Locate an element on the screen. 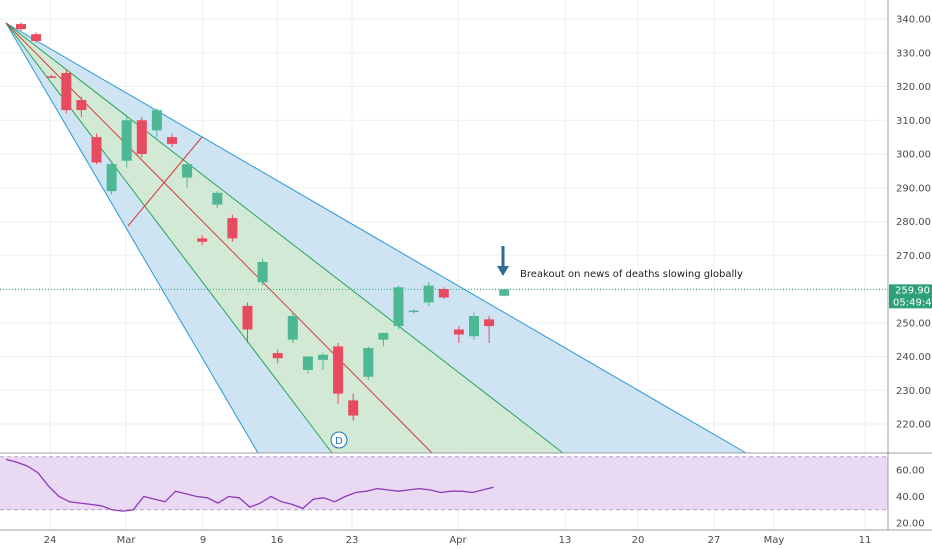  event-badge-circle is located at coordinates (339, 440).